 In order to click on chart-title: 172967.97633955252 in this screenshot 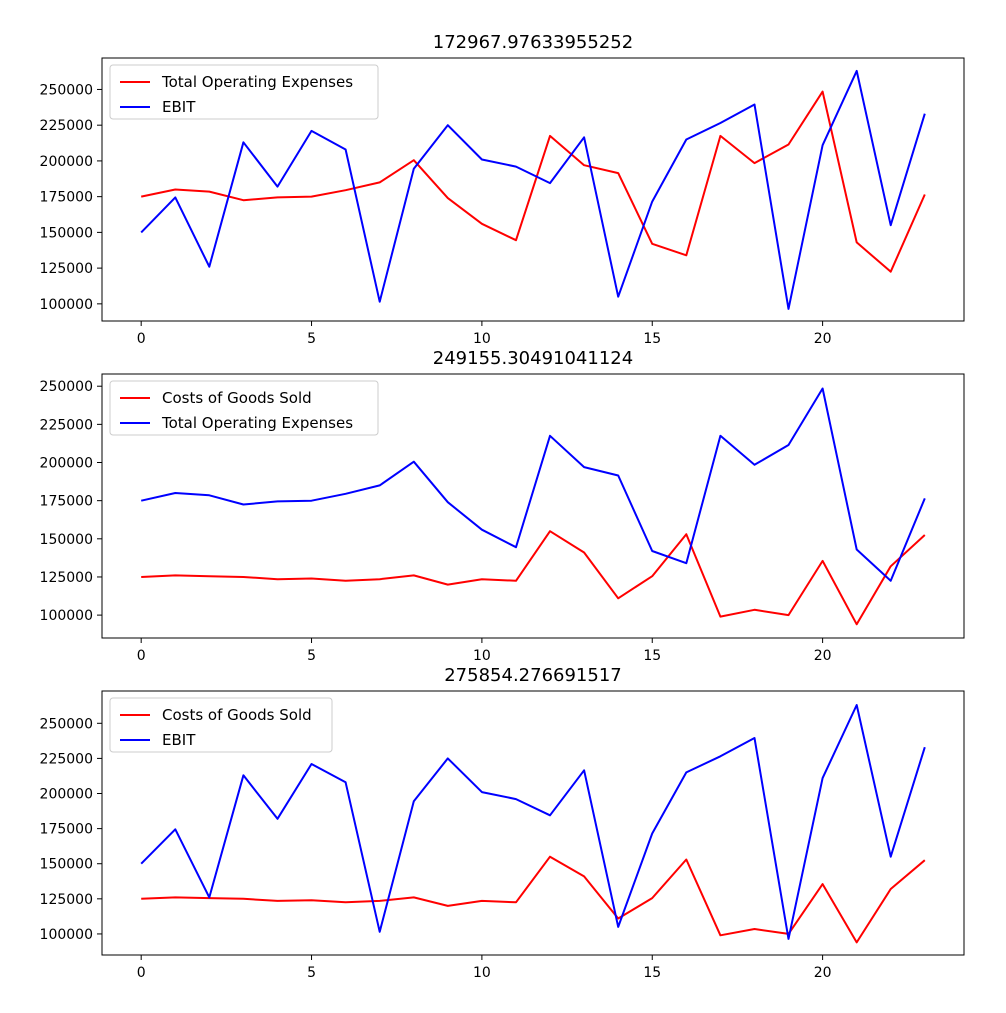, I will do `click(533, 42)`.